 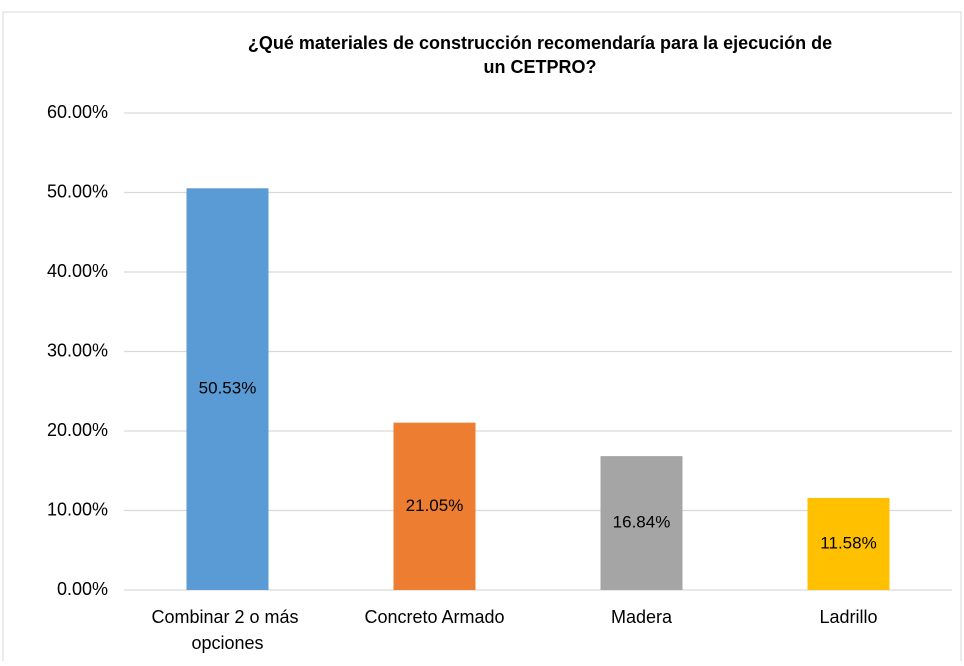 What do you see at coordinates (77, 509) in the screenshot?
I see `y-tick-label: 10.00%` at bounding box center [77, 509].